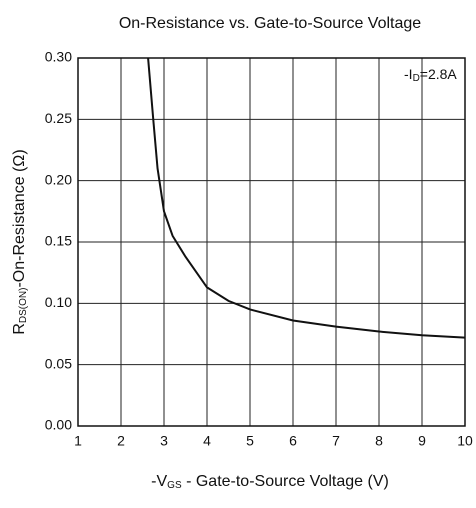 The width and height of the screenshot is (476, 508). I want to click on chart-title: On-Resistance vs. Gate-to-Source Voltage, so click(270, 23).